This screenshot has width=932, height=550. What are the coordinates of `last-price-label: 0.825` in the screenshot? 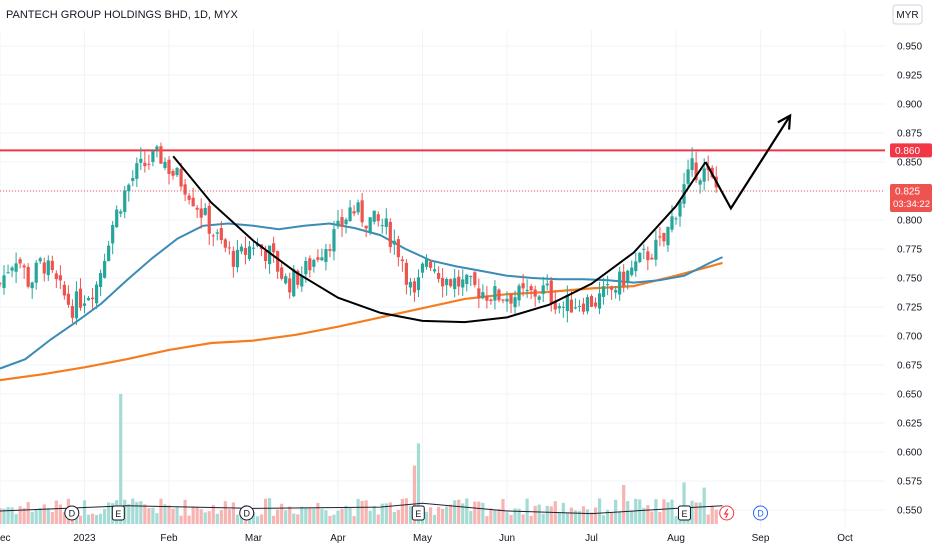 It's located at (907, 192).